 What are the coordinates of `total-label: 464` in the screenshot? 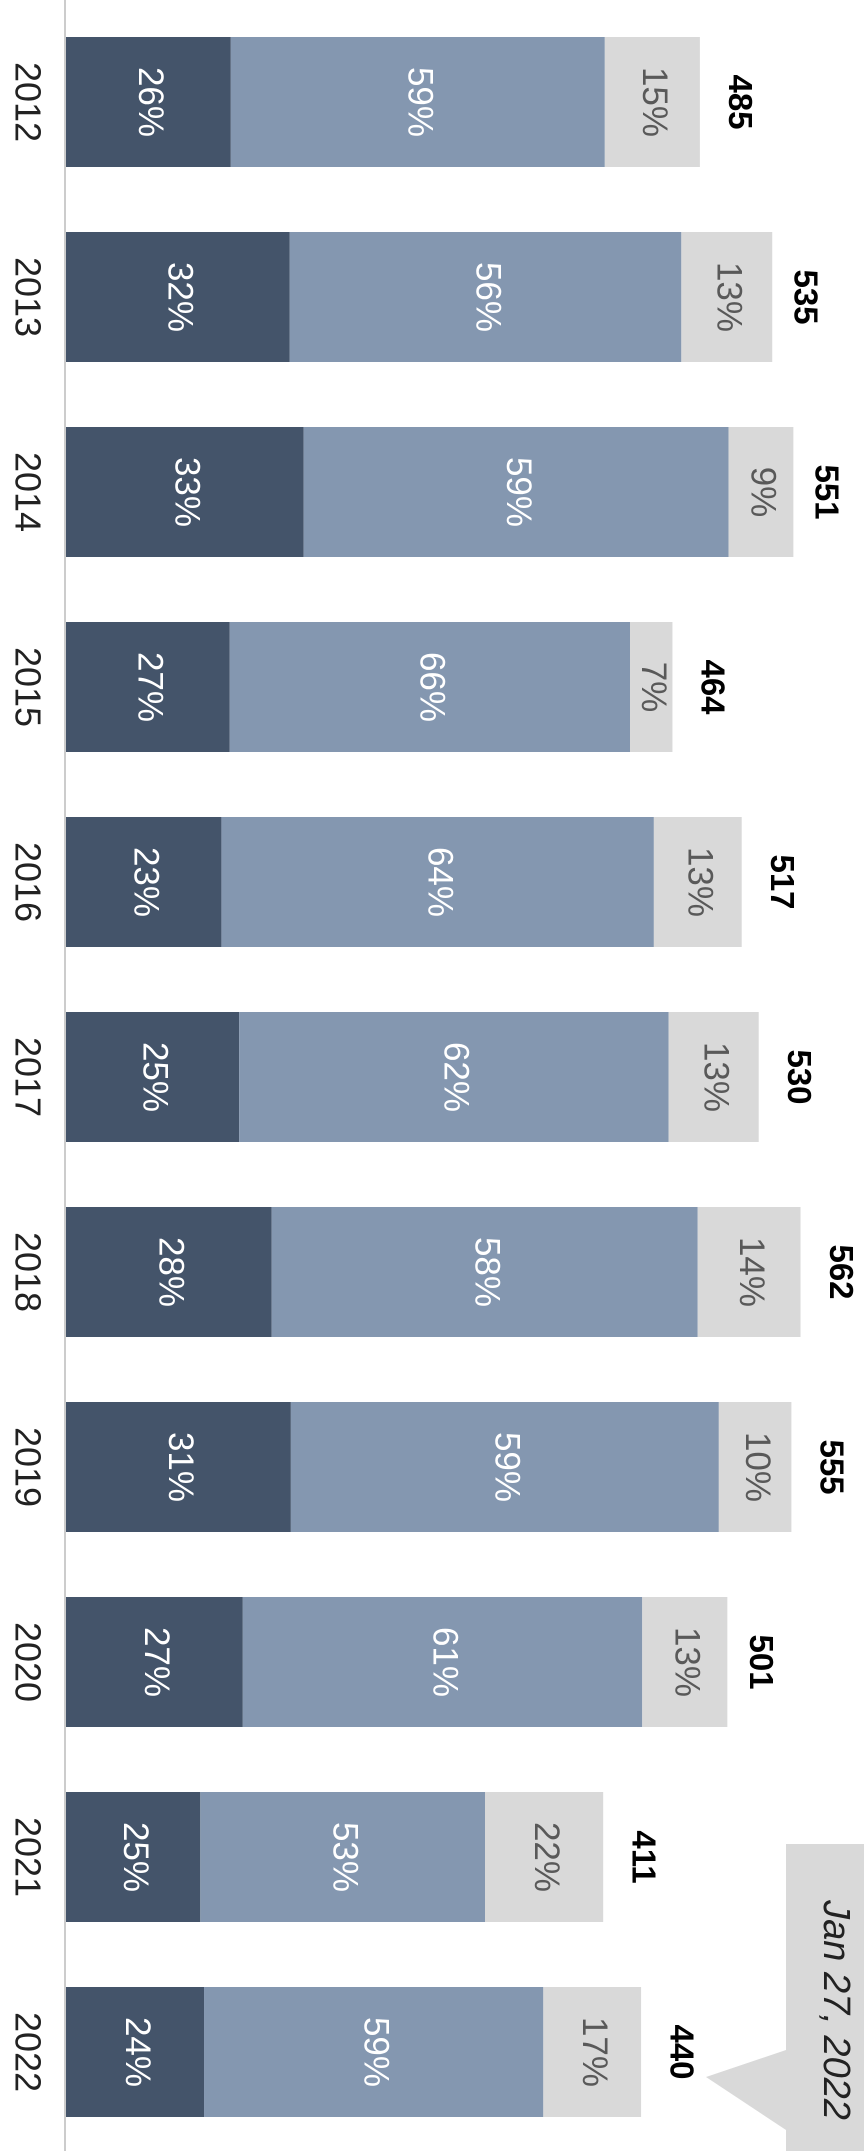 It's located at (713, 687).